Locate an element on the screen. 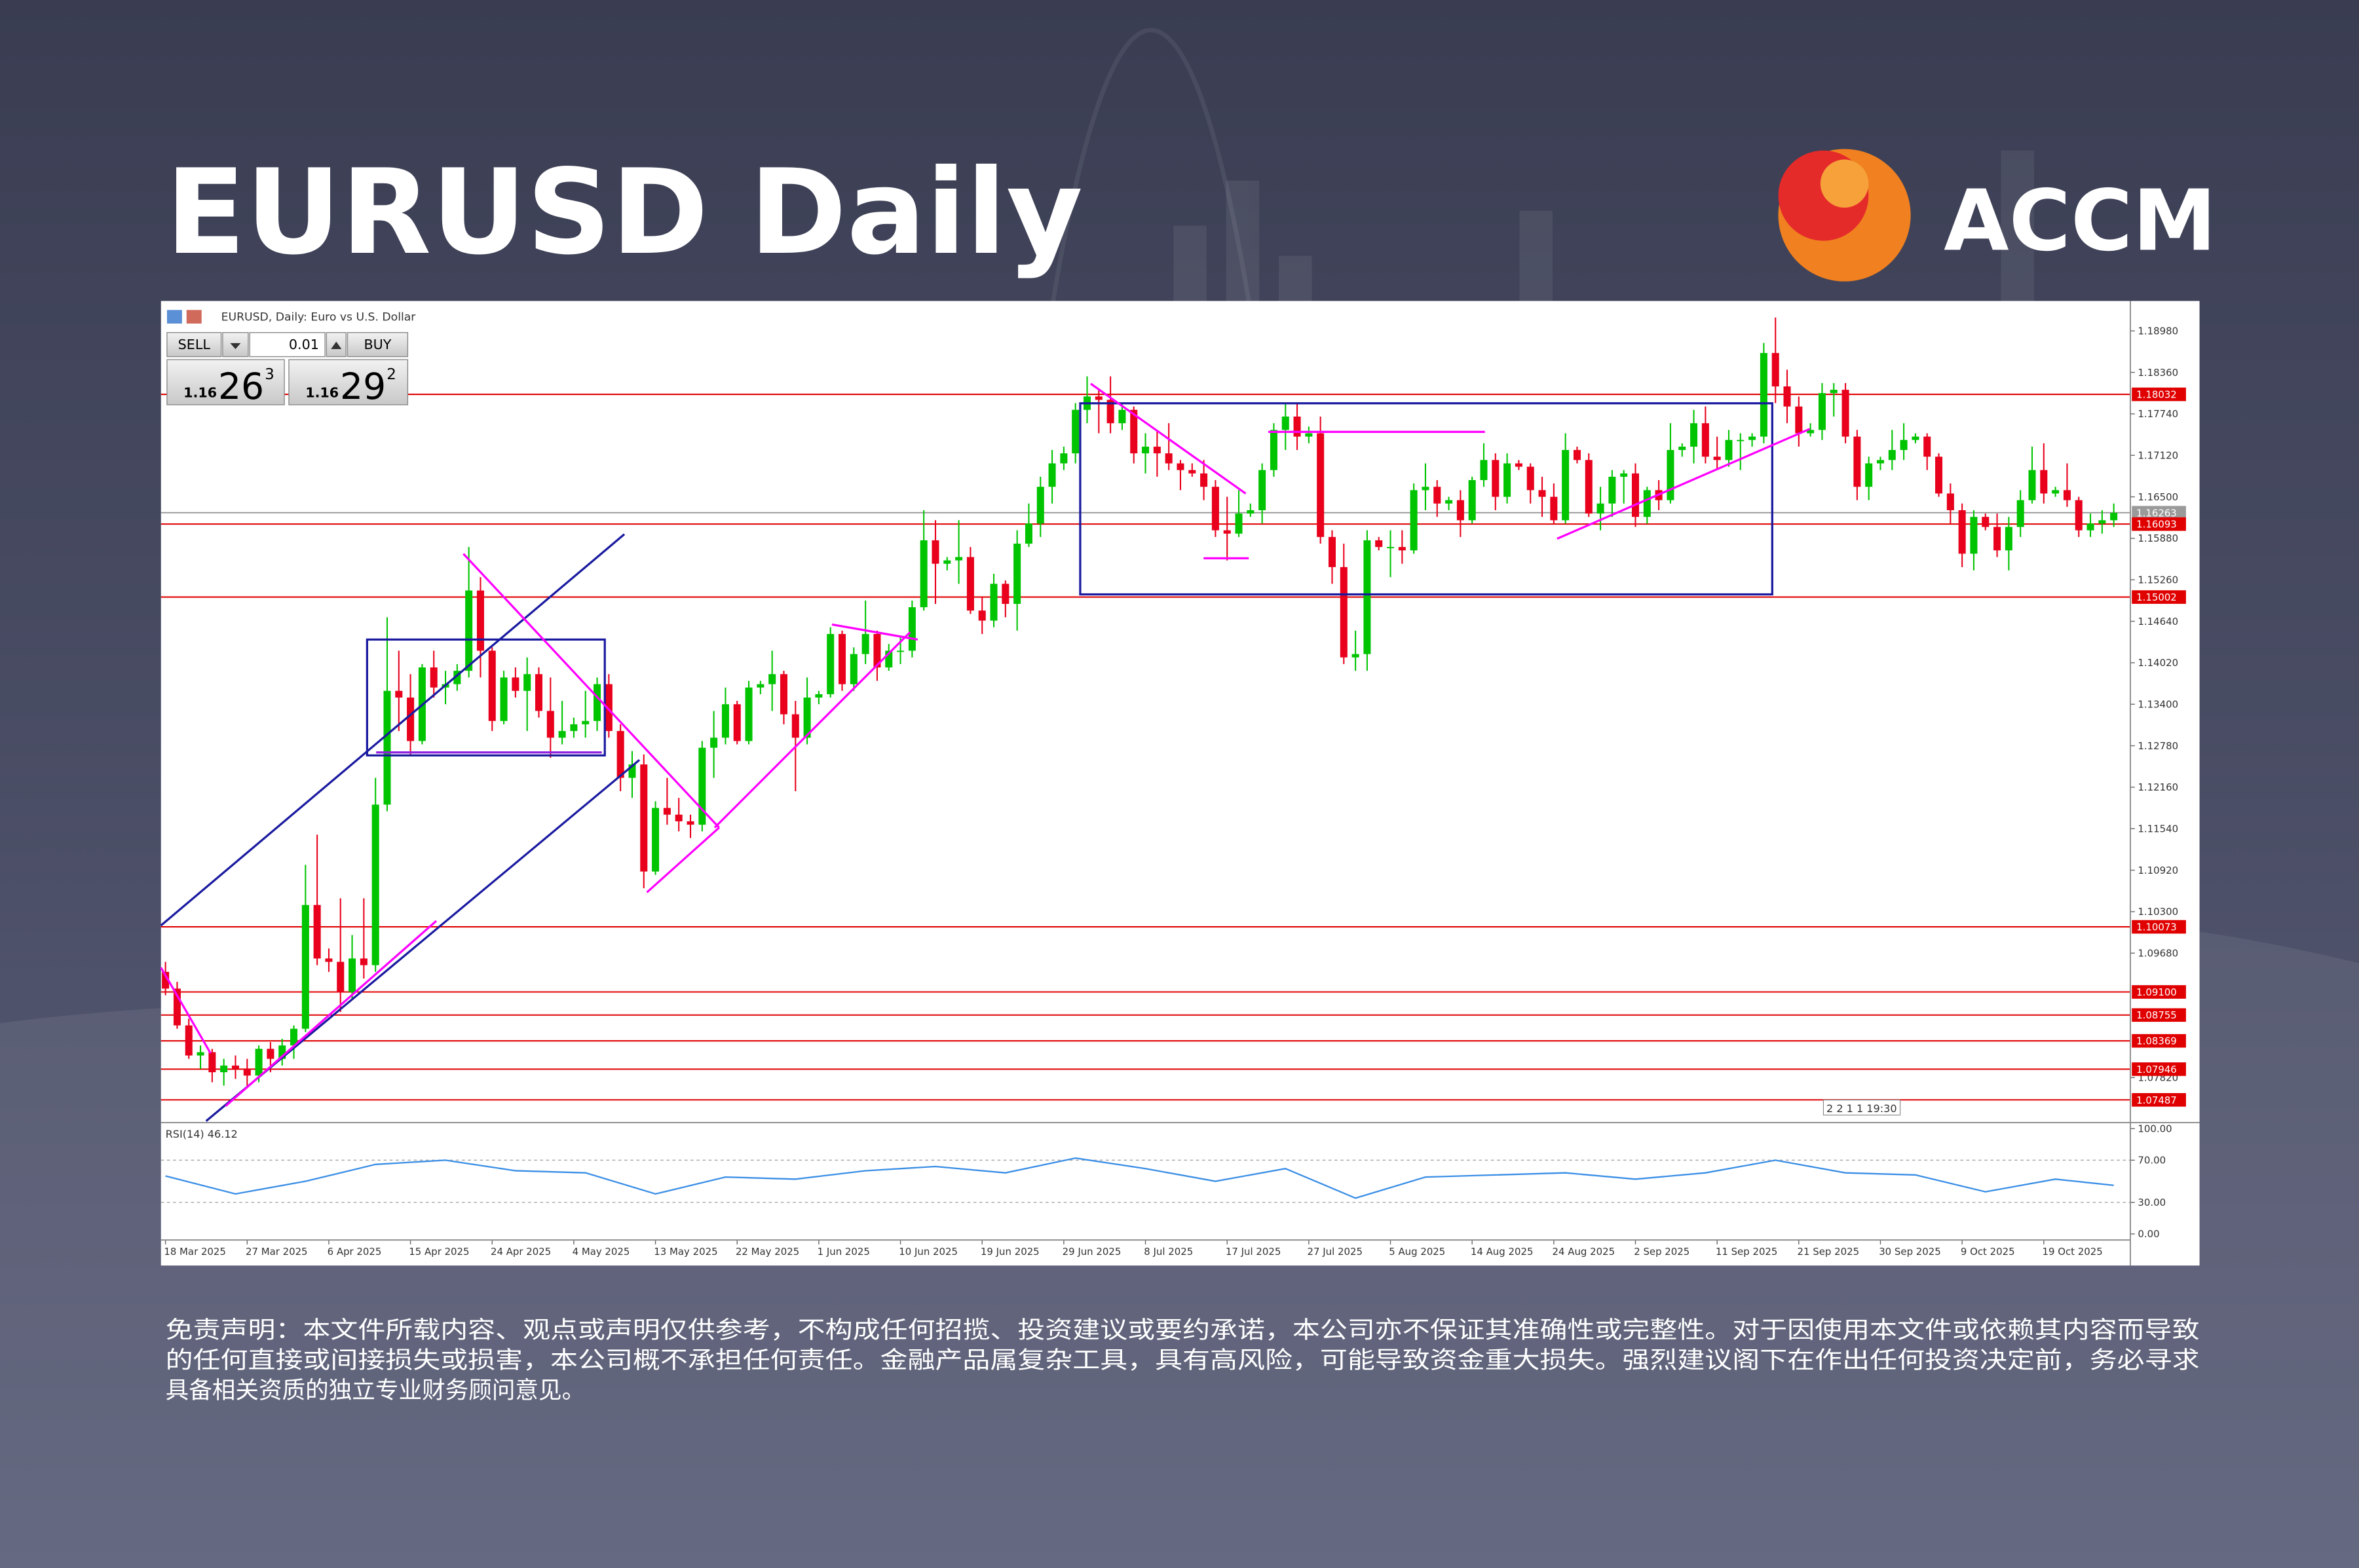 The width and height of the screenshot is (2359, 1568). brand: ACCM is located at coordinates (2080, 221).